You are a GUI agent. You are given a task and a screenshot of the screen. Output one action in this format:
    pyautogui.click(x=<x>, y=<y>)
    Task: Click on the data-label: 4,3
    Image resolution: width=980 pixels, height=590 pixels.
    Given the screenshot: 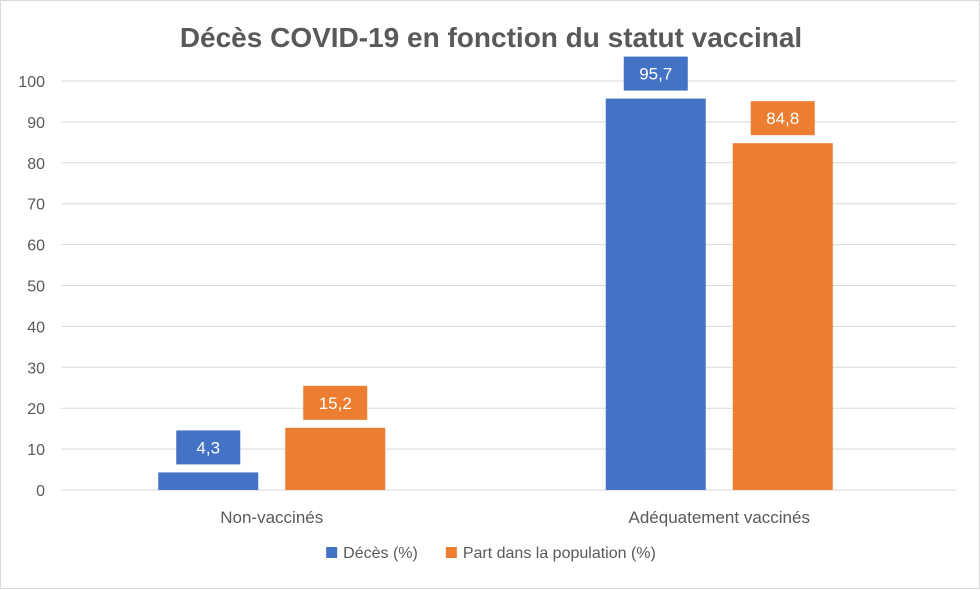 What is the action you would take?
    pyautogui.click(x=208, y=447)
    